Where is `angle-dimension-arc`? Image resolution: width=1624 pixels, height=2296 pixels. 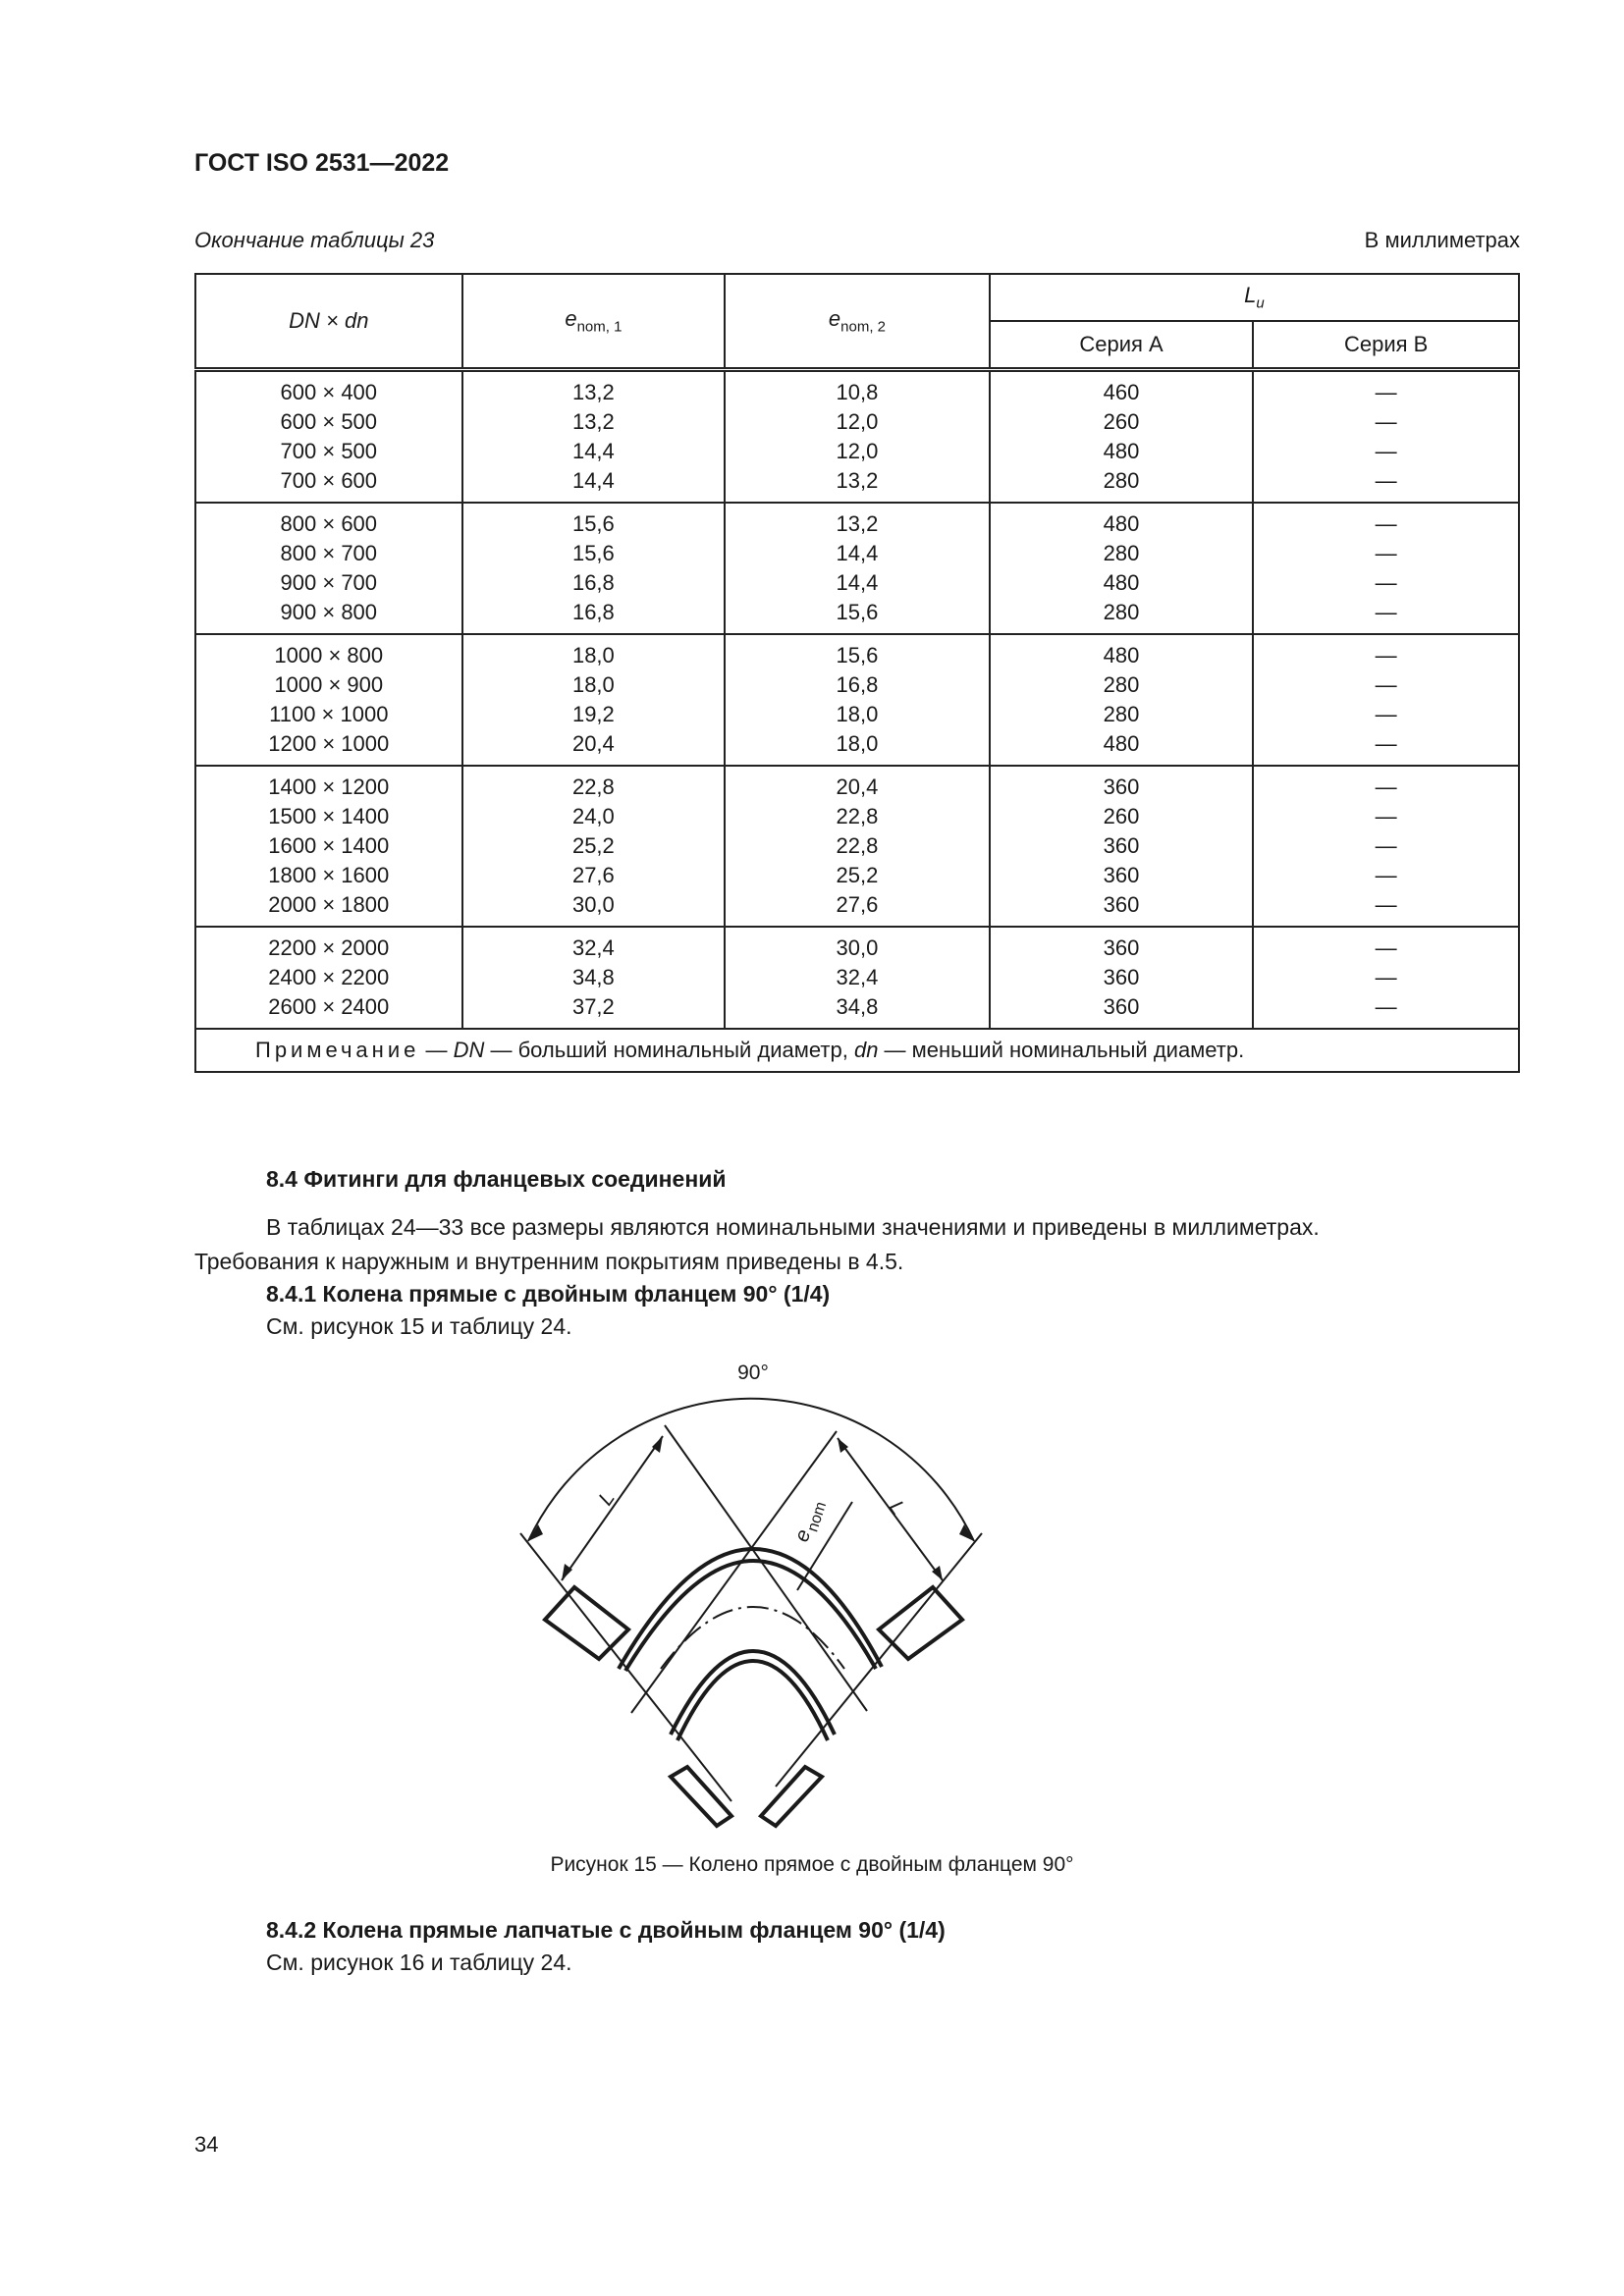 angle-dimension-arc is located at coordinates (751, 1469).